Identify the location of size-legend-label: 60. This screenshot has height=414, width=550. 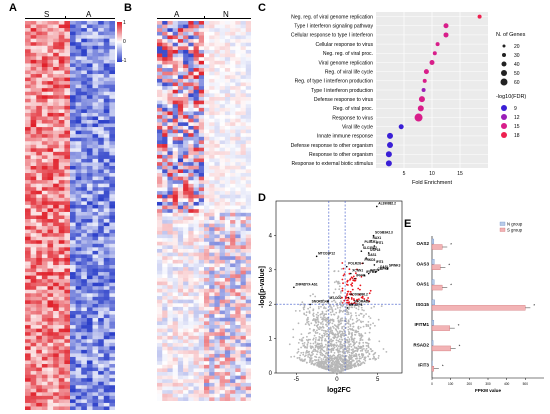
(517, 83).